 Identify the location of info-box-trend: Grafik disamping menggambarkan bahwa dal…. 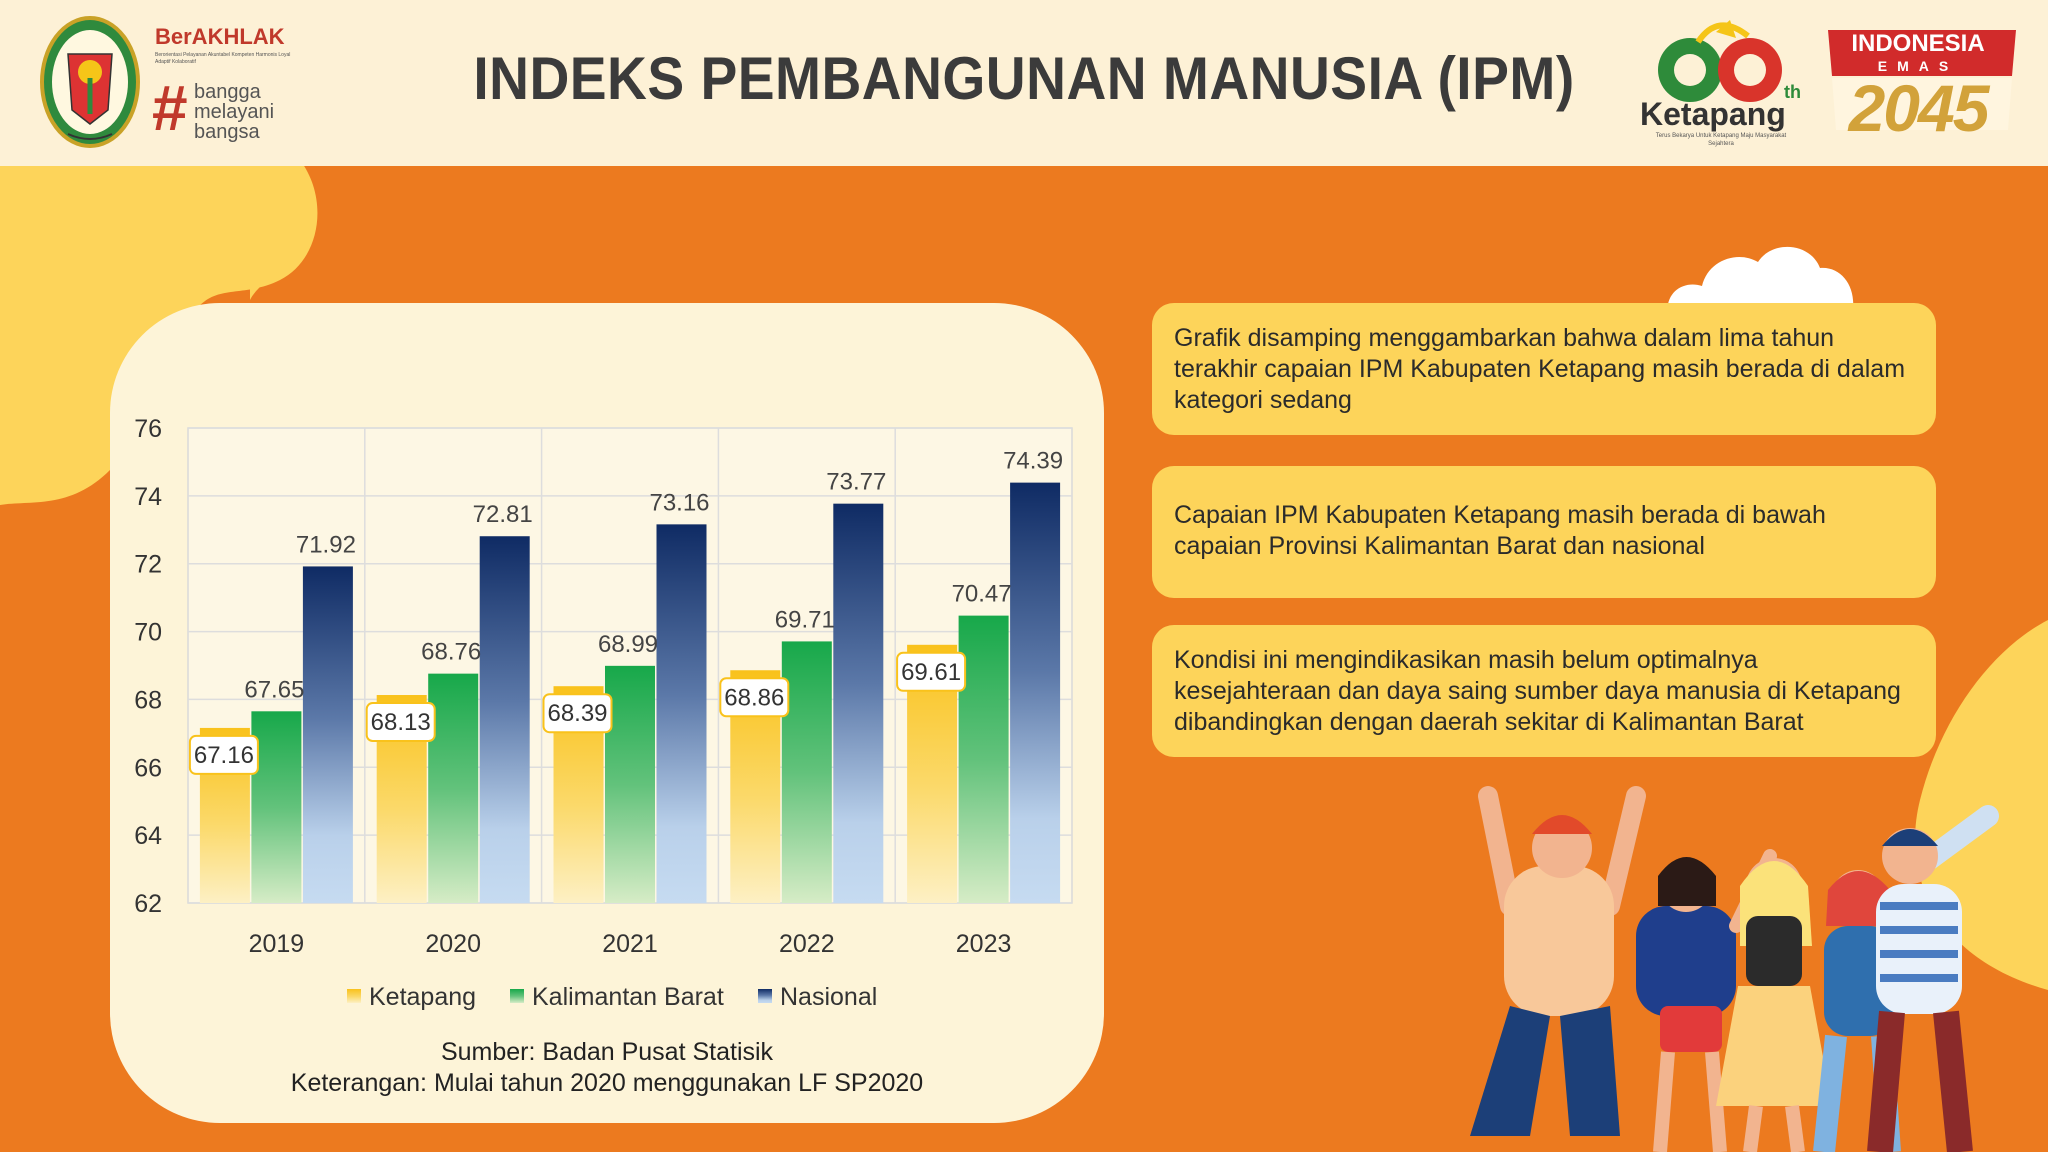
(1544, 369).